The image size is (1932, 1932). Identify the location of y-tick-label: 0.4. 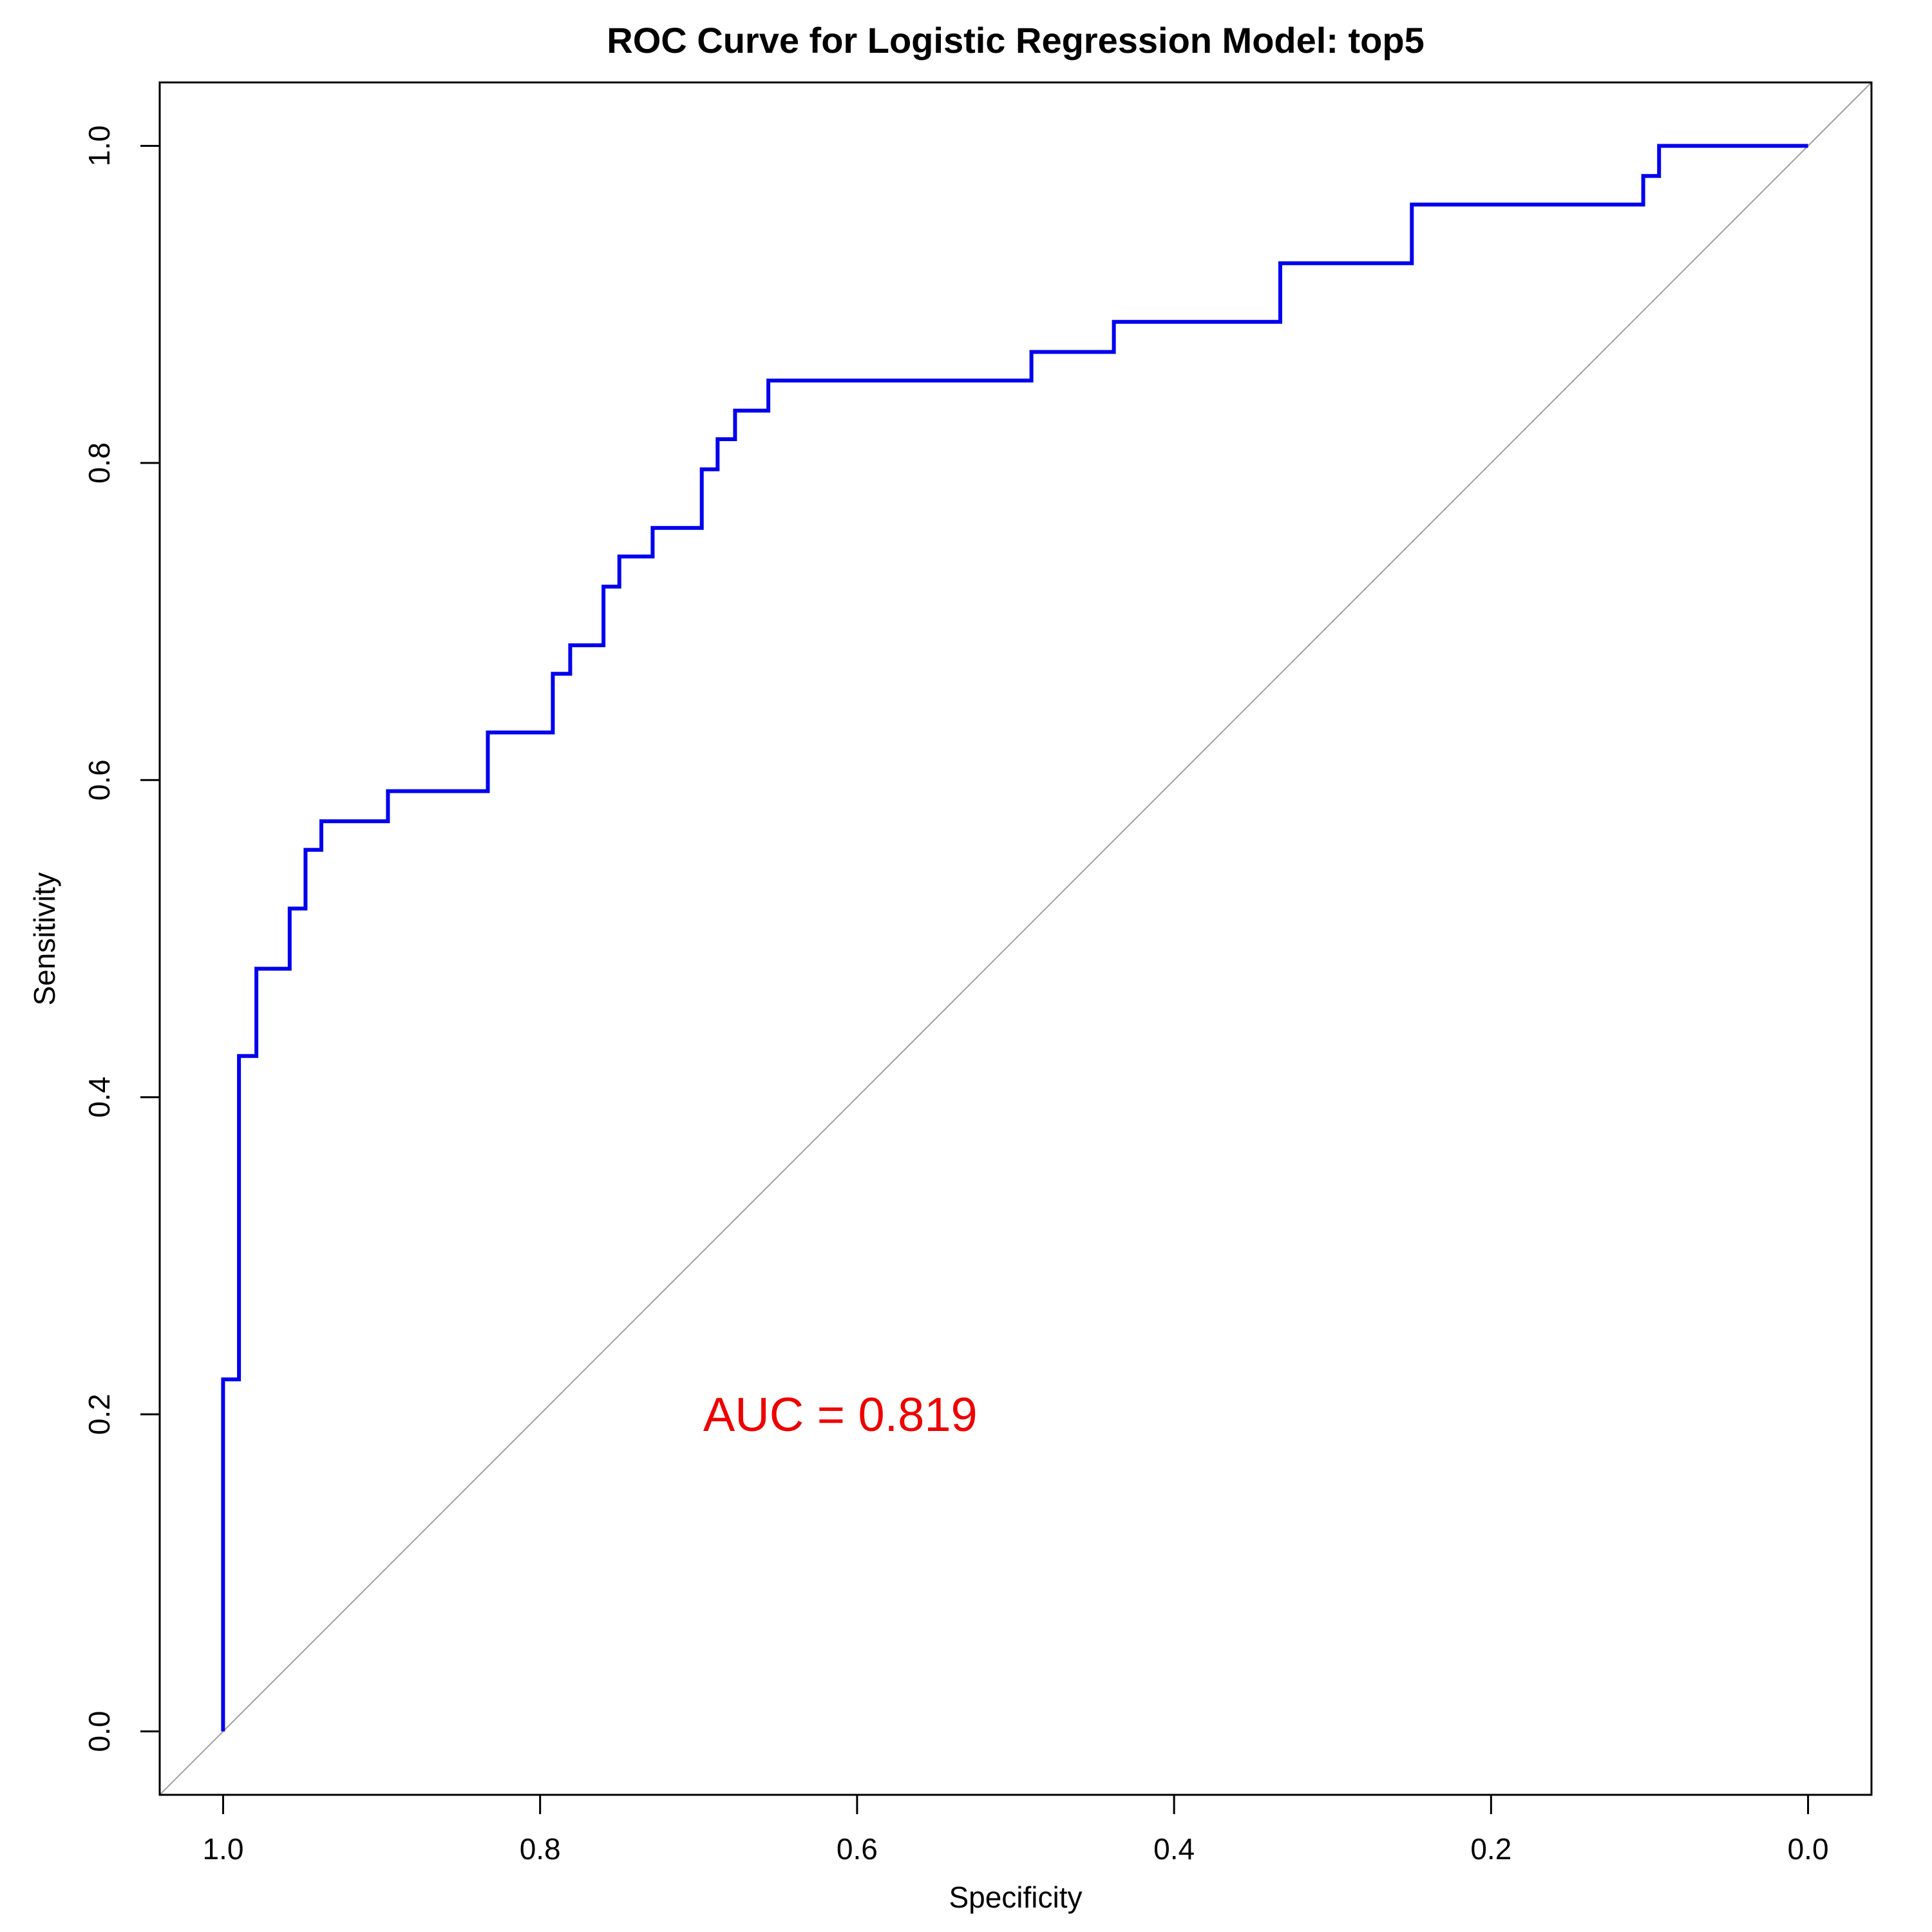
(99, 1097).